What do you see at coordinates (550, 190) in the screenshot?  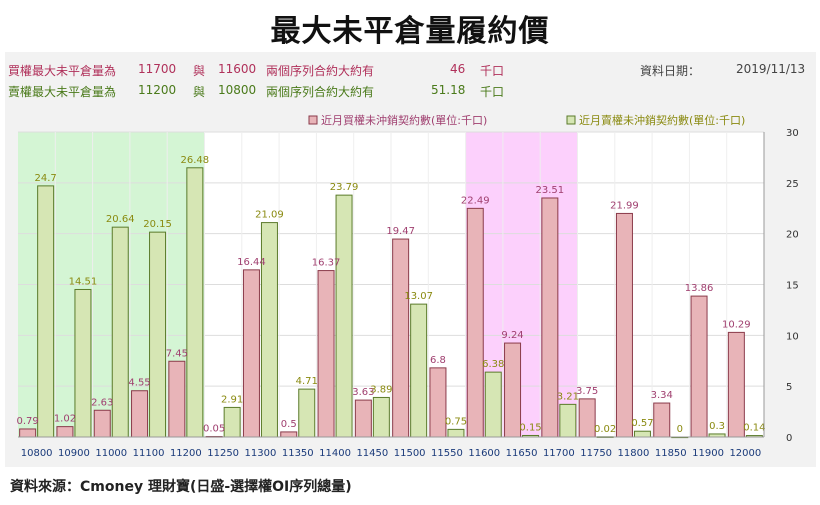 I see `call-value-label: 23.51` at bounding box center [550, 190].